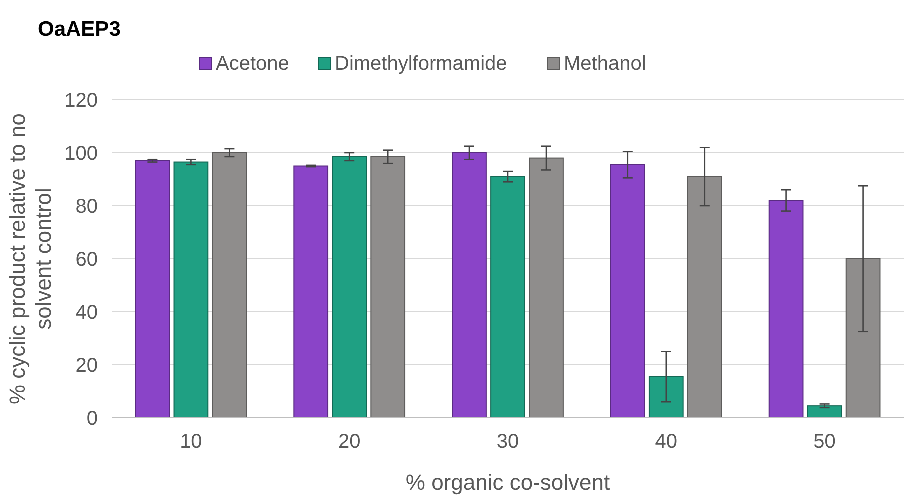 The height and width of the screenshot is (498, 914). Describe the element at coordinates (666, 442) in the screenshot. I see `x-tick-label: 40` at that location.